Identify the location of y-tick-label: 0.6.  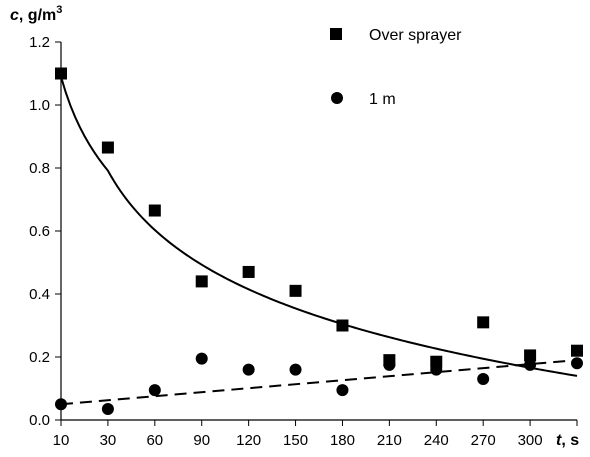
(39, 231).